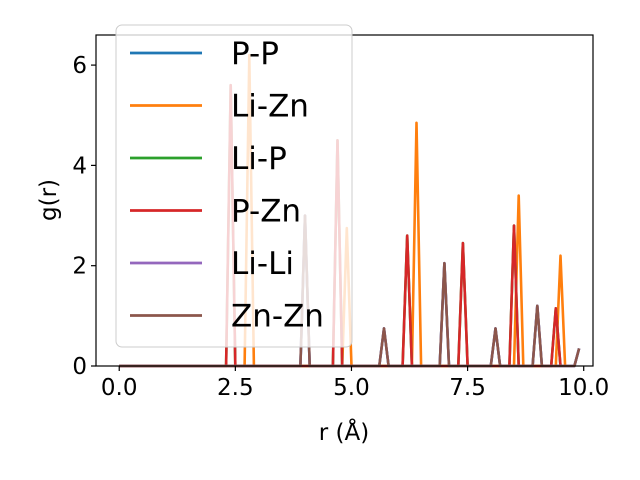 The width and height of the screenshot is (640, 480). Describe the element at coordinates (583, 388) in the screenshot. I see `x-tick-label: 10.0` at that location.